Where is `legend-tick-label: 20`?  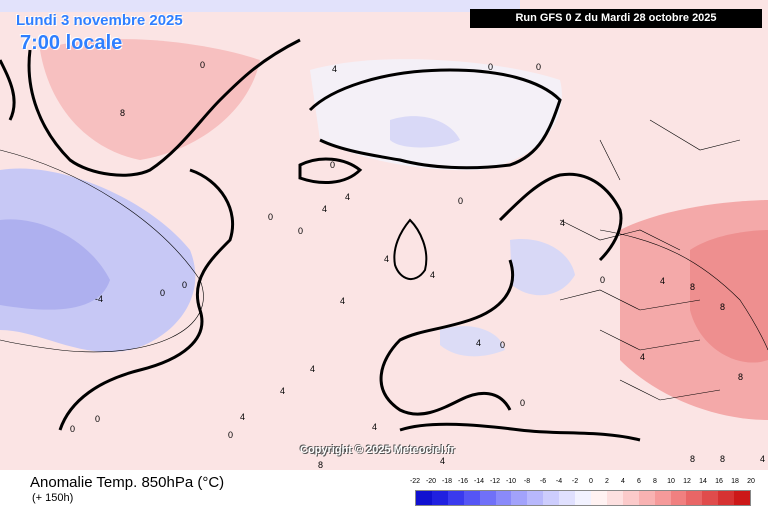 legend-tick-label: 20 is located at coordinates (751, 481).